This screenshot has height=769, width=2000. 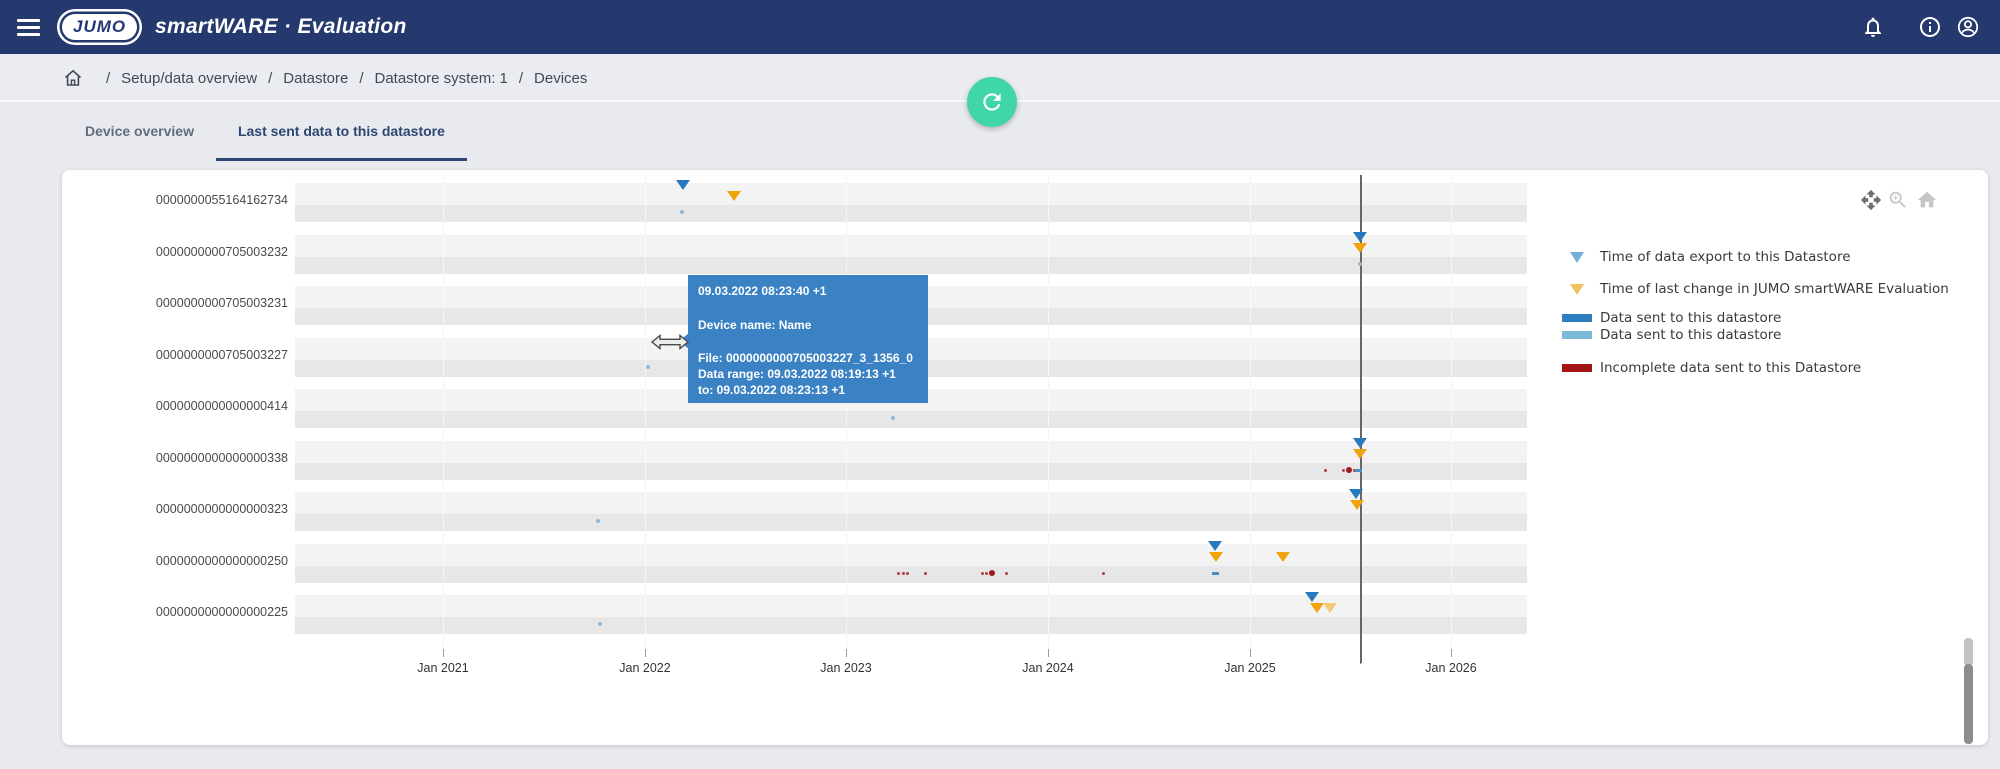 What do you see at coordinates (1048, 668) in the screenshot?
I see `x-axis-label: Jan 2024` at bounding box center [1048, 668].